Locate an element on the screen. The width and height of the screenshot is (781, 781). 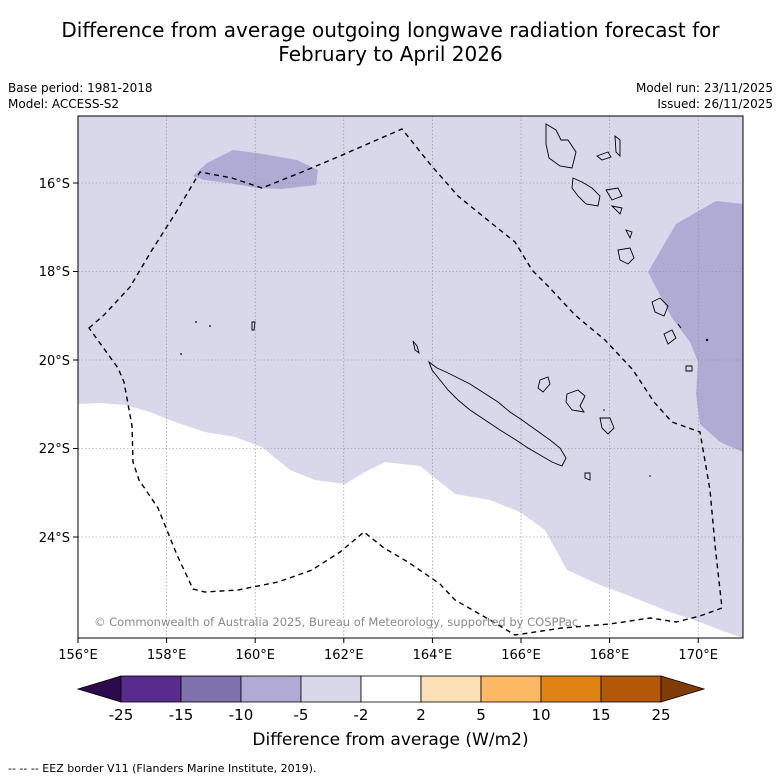
vanuatu-erromango is located at coordinates (660, 307).